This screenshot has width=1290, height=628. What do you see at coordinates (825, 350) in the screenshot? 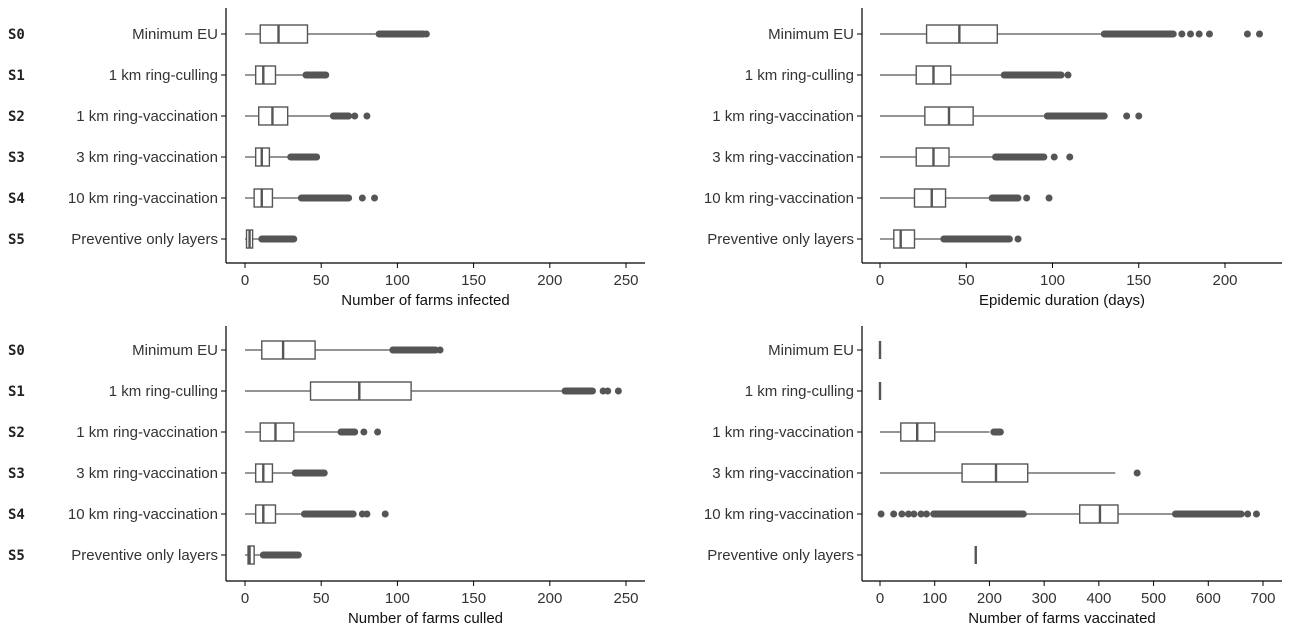
I see `box-row: Minimum EU` at bounding box center [825, 350].